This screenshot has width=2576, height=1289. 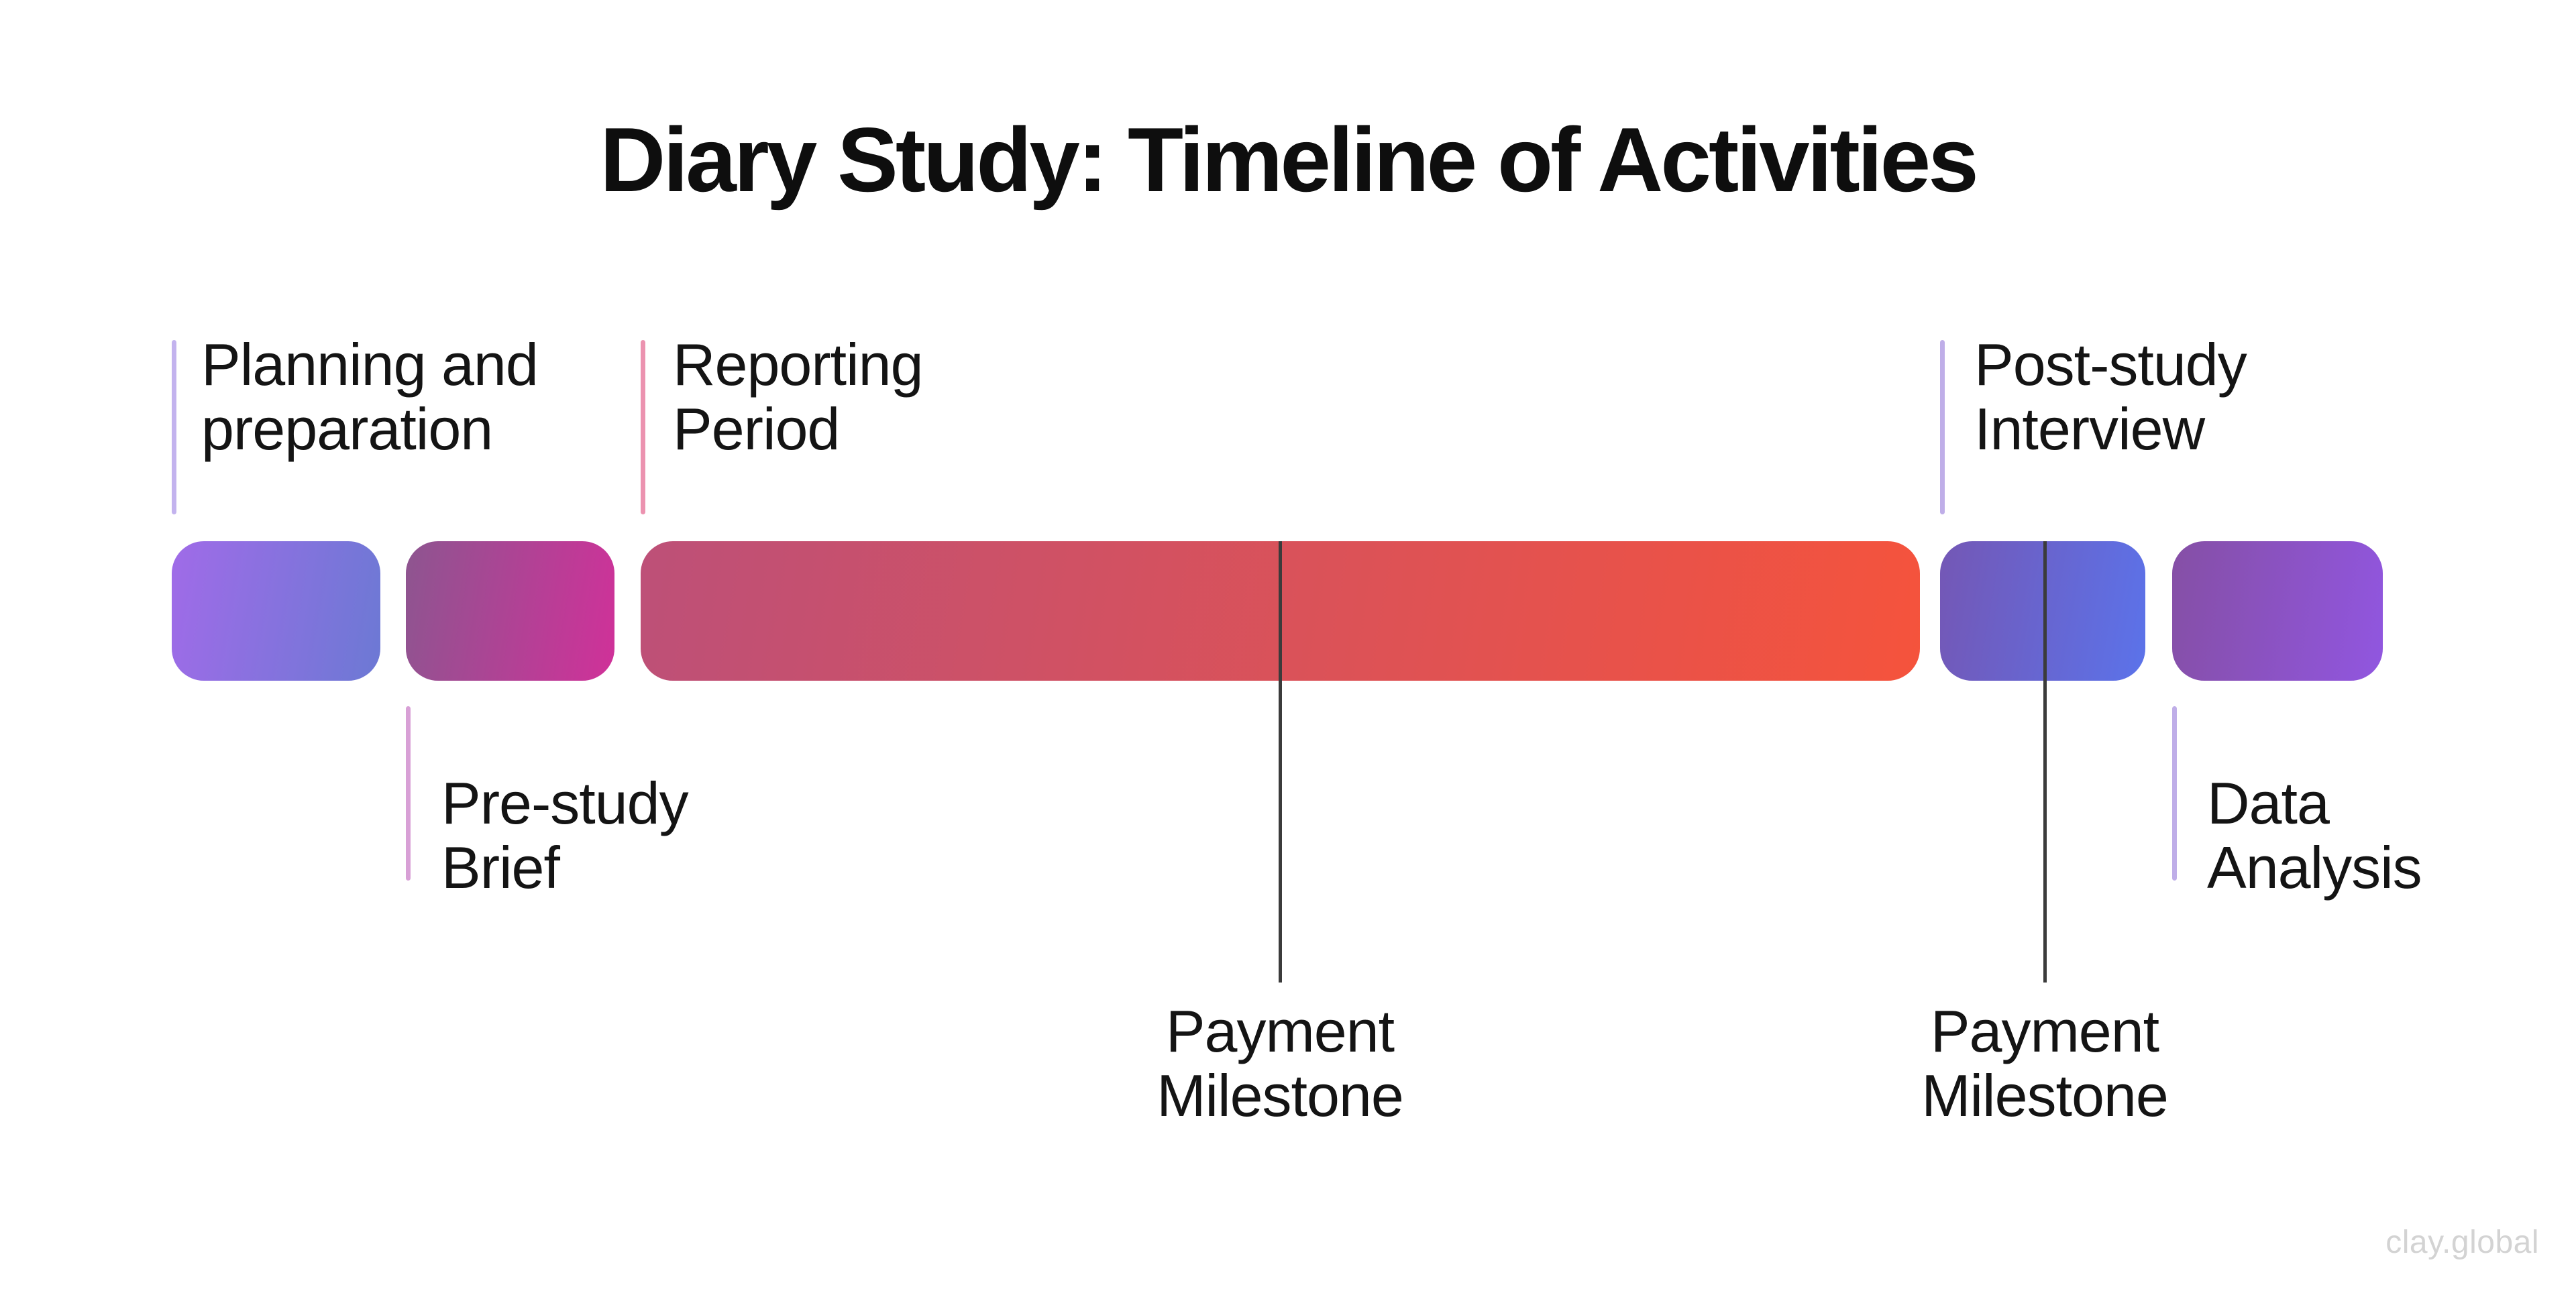 I want to click on pre-study-brief-label: Pre-study Brief, so click(x=565, y=835).